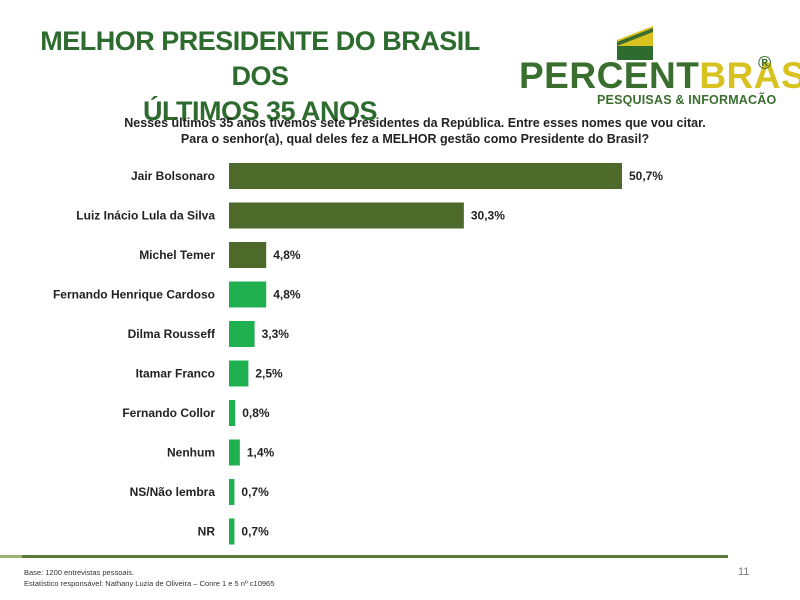 The height and width of the screenshot is (600, 800). I want to click on category-label: Dilma Rousseff, so click(172, 334).